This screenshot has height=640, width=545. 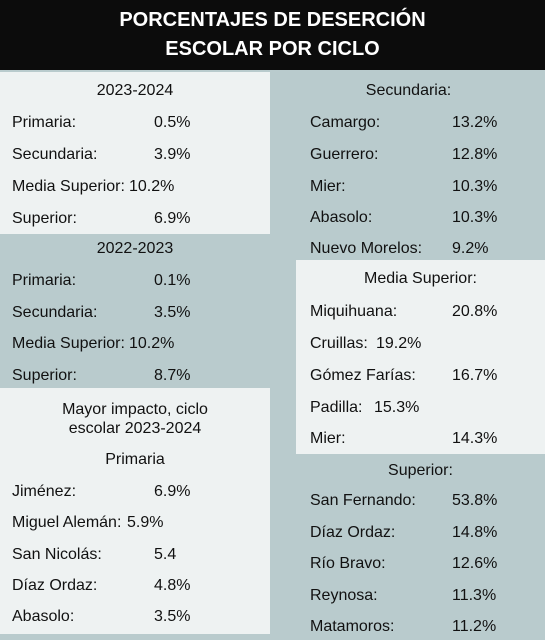 What do you see at coordinates (475, 154) in the screenshot?
I see `row-value: 12.8%` at bounding box center [475, 154].